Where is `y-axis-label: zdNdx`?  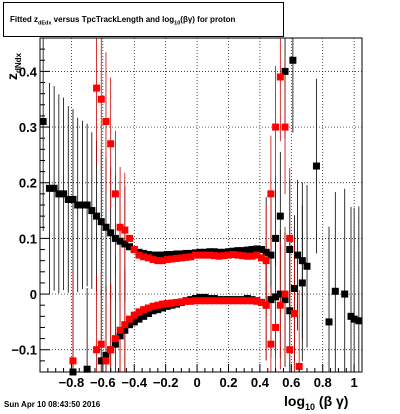 y-axis-label: zdNdx is located at coordinates (13, 66).